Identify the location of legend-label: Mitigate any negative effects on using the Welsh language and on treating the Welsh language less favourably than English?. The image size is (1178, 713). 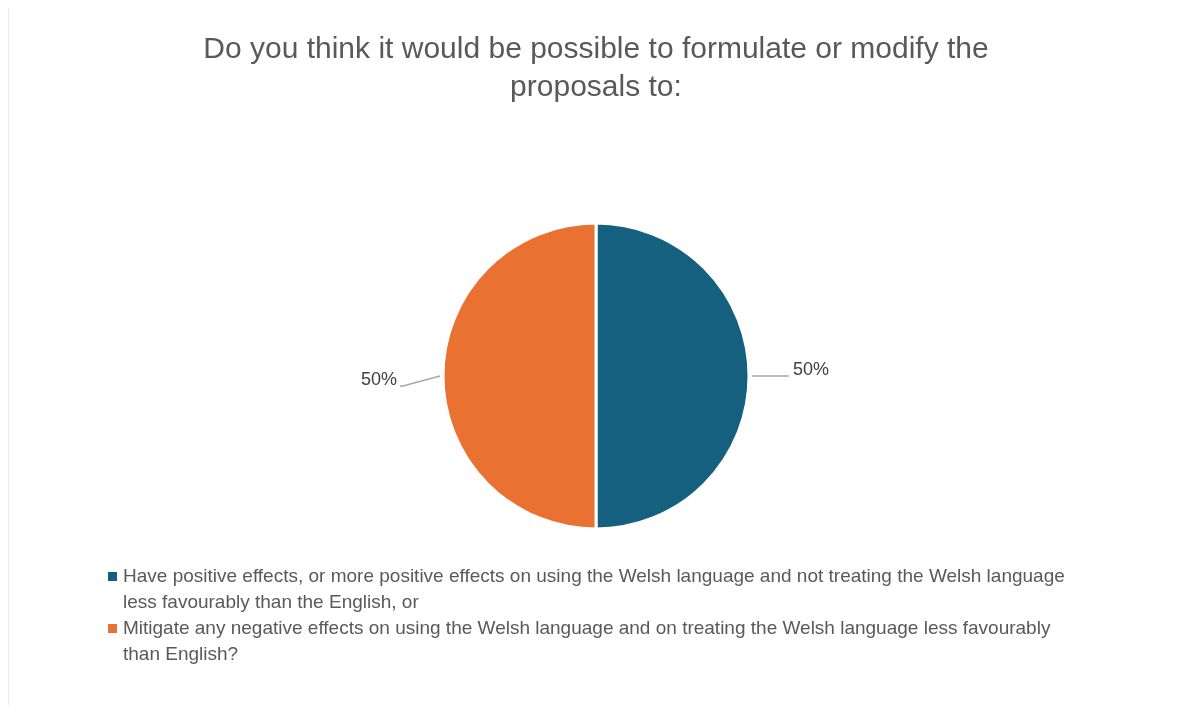
(587, 640).